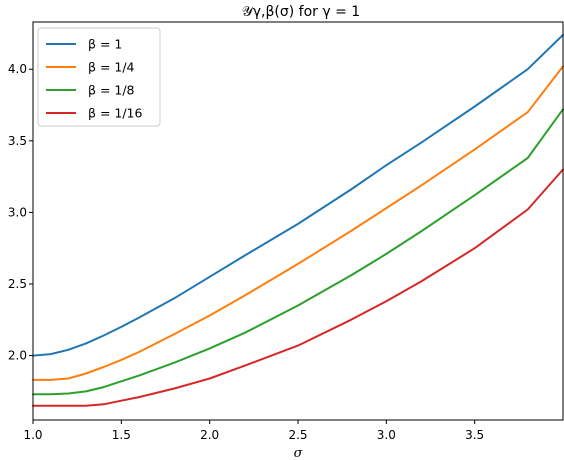 The image size is (564, 460). Describe the element at coordinates (32, 435) in the screenshot. I see `x-tick-label: 1.0` at that location.